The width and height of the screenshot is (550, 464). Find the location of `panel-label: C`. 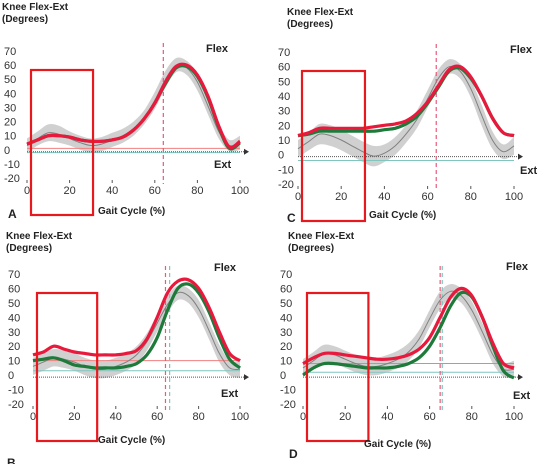

panel-label: C is located at coordinates (291, 218).